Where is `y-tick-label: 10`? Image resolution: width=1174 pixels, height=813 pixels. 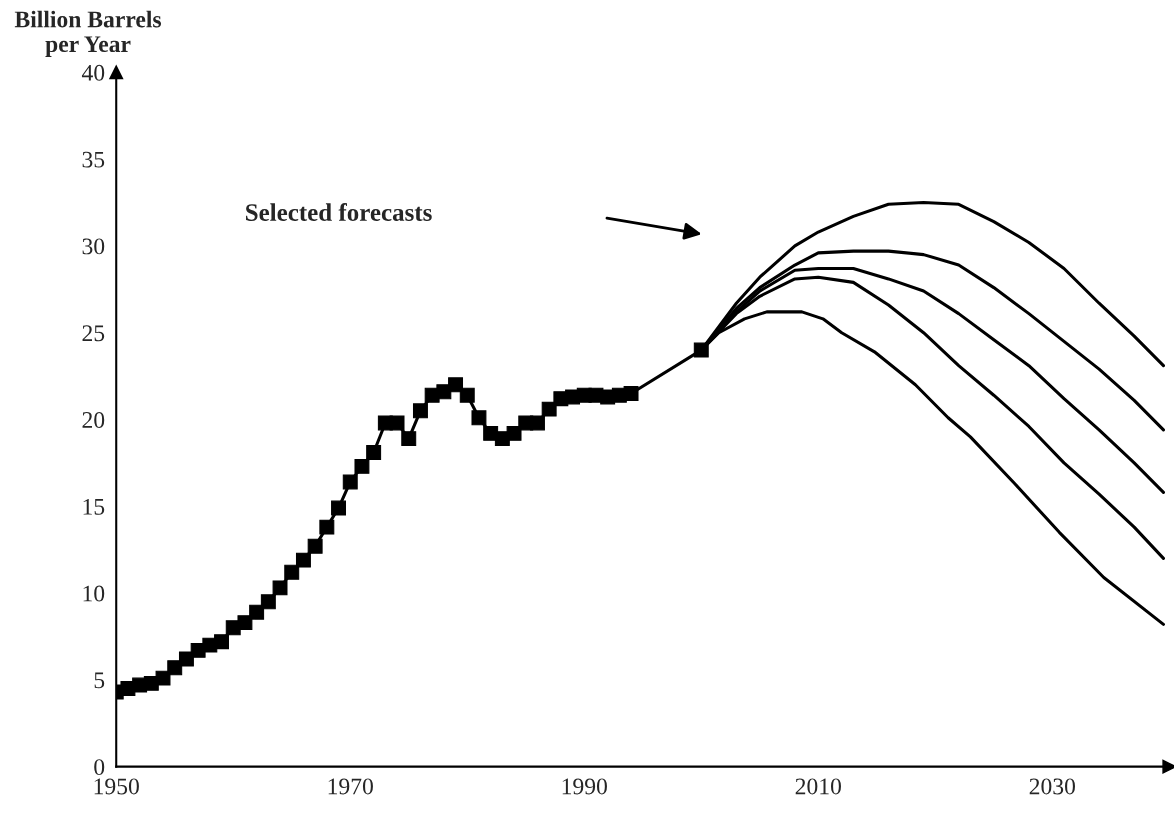
y-tick-label: 10 is located at coordinates (94, 593).